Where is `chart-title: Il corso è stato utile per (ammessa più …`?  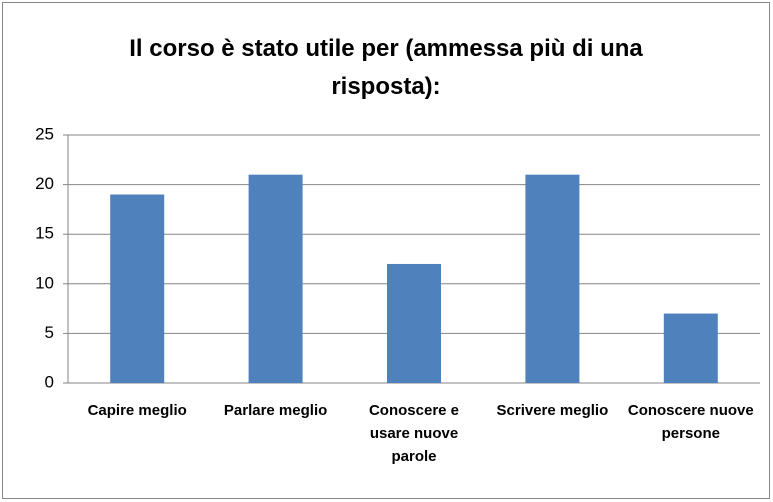
chart-title: Il corso è stato utile per (ammessa più … is located at coordinates (386, 67).